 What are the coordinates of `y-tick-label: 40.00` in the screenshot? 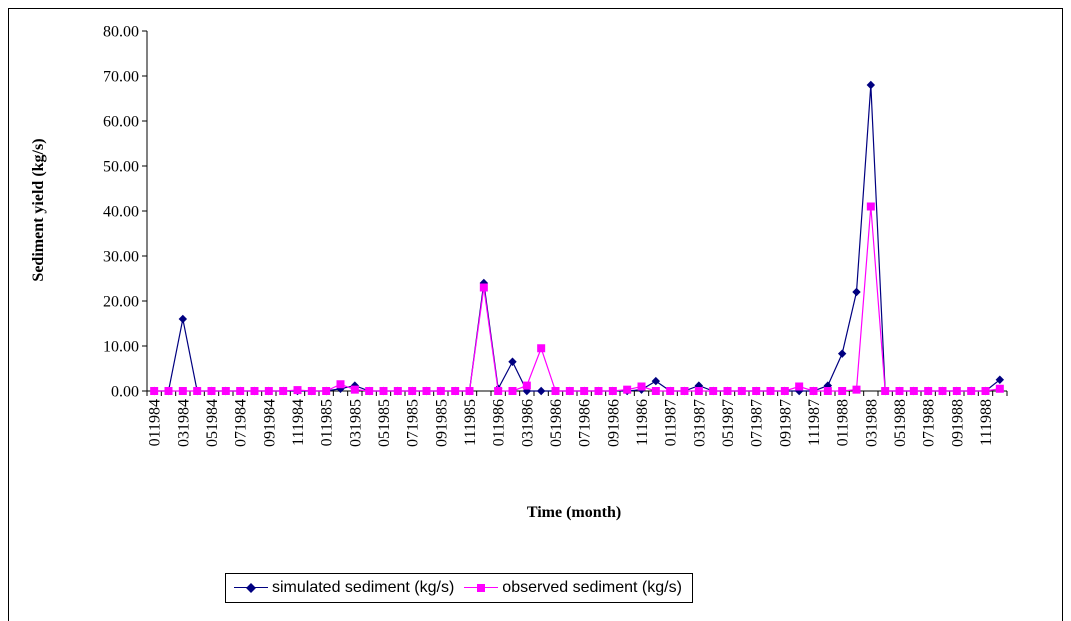 It's located at (121, 212).